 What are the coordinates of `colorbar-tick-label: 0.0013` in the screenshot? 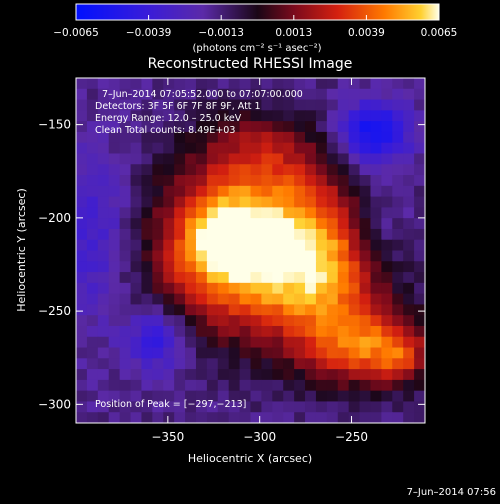 It's located at (293, 33).